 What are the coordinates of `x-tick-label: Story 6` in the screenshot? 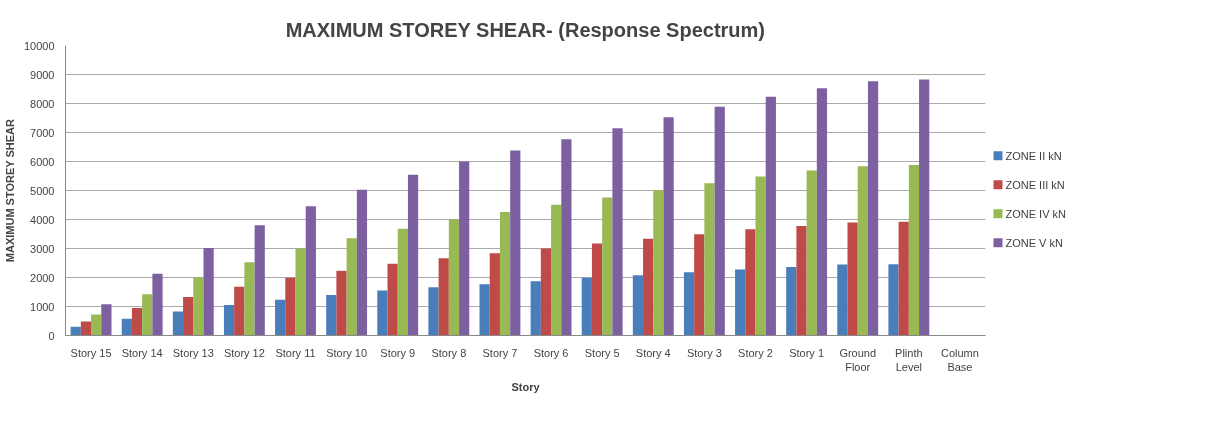 It's located at (551, 352).